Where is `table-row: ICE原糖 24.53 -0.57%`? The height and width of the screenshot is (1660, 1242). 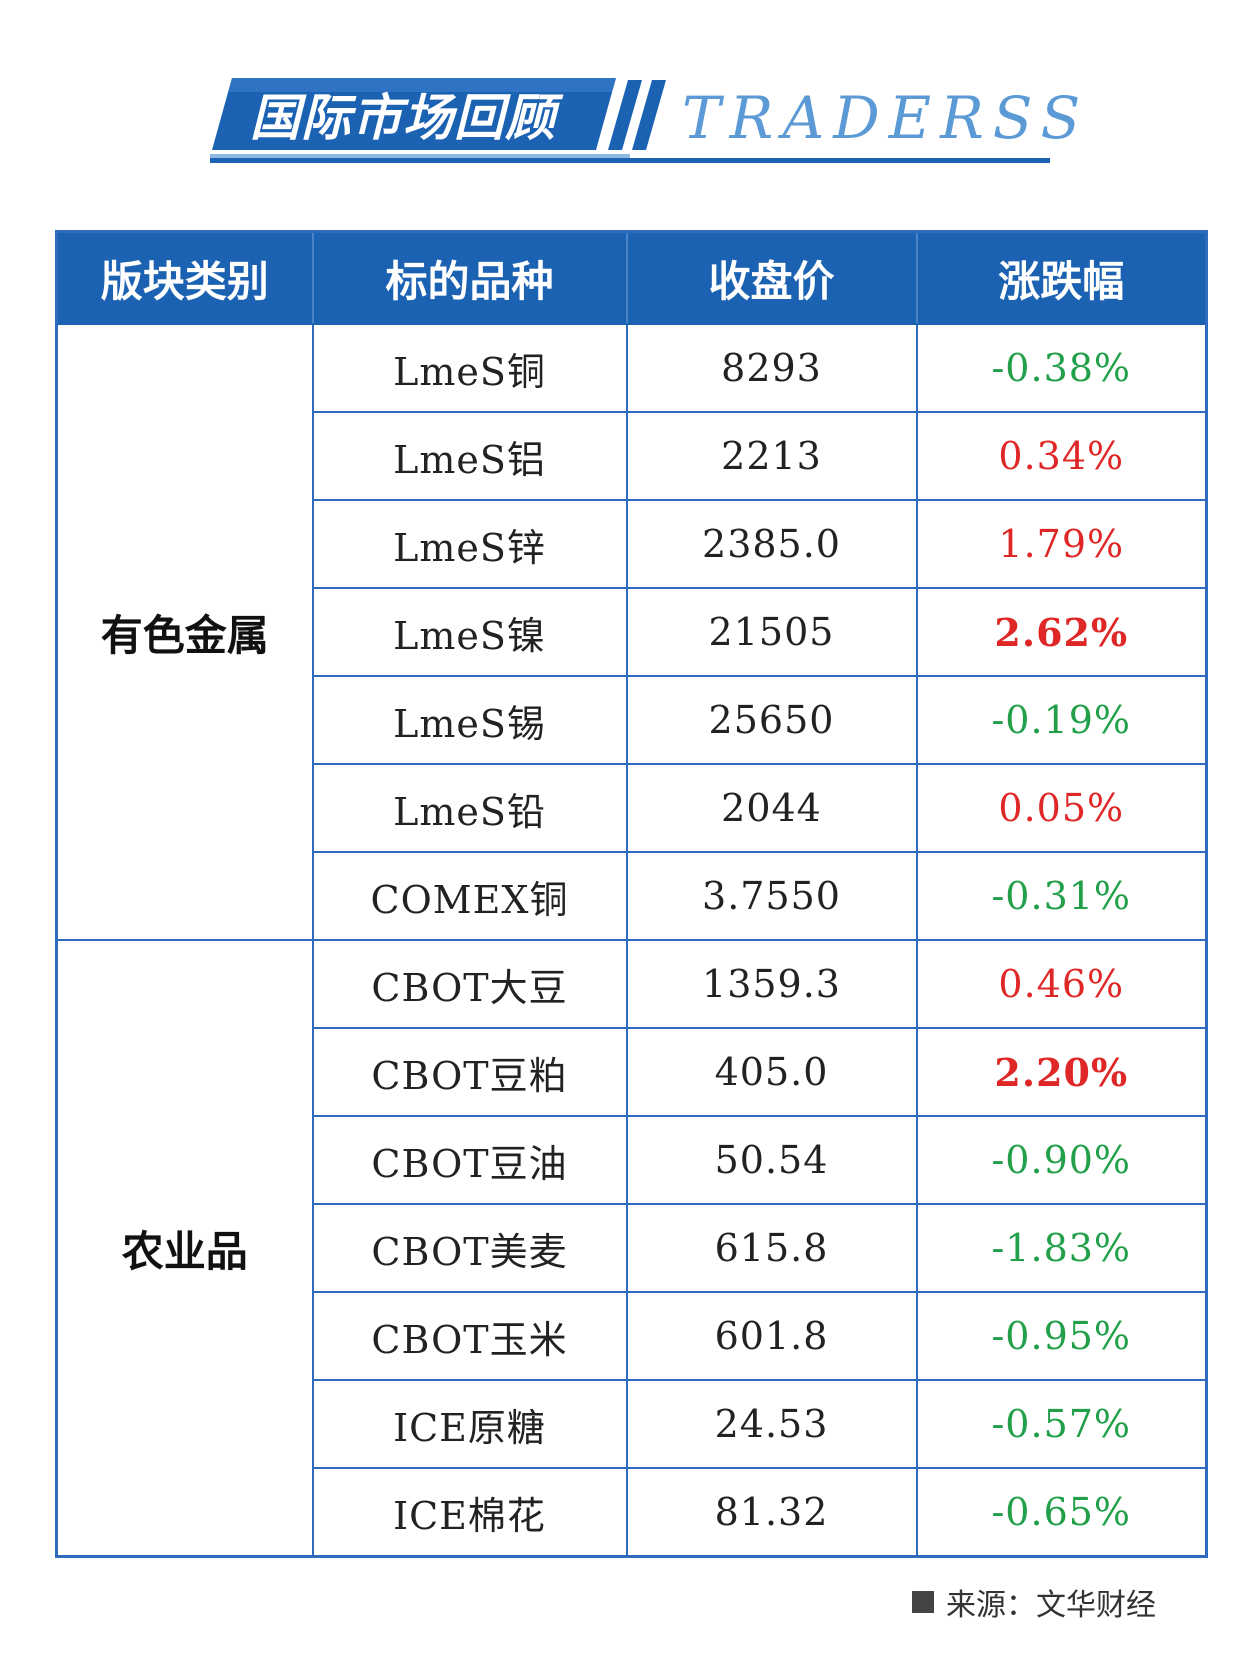 table-row: ICE原糖 24.53 -0.57% is located at coordinates (632, 1424).